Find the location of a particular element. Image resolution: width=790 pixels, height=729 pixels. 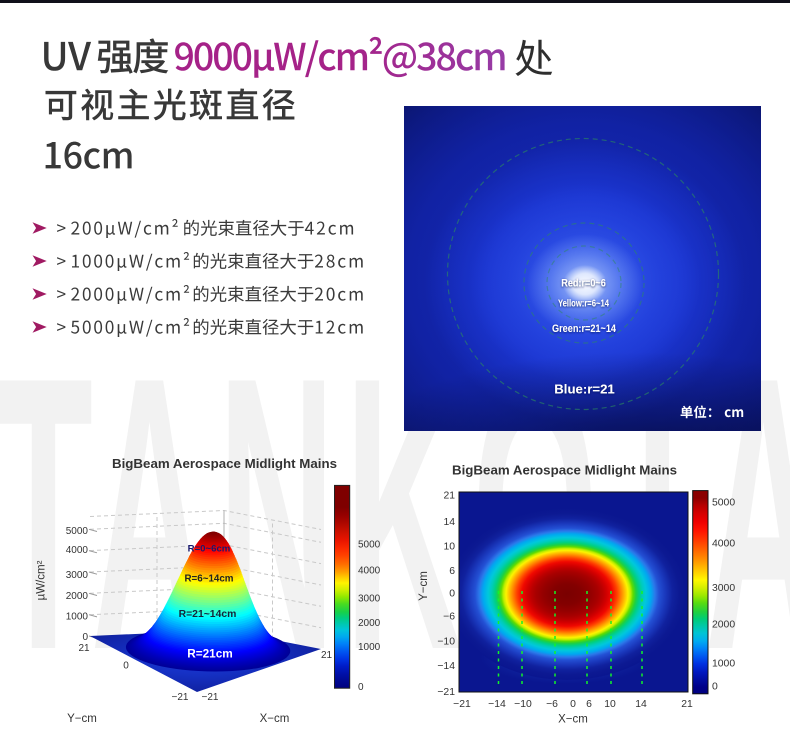

svg-text: Red:r=0~6 is located at coordinates (583, 284).